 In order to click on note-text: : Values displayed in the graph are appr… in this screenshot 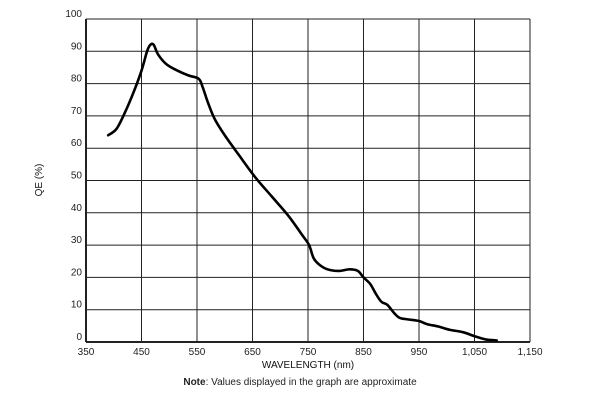, I will do `click(311, 382)`.